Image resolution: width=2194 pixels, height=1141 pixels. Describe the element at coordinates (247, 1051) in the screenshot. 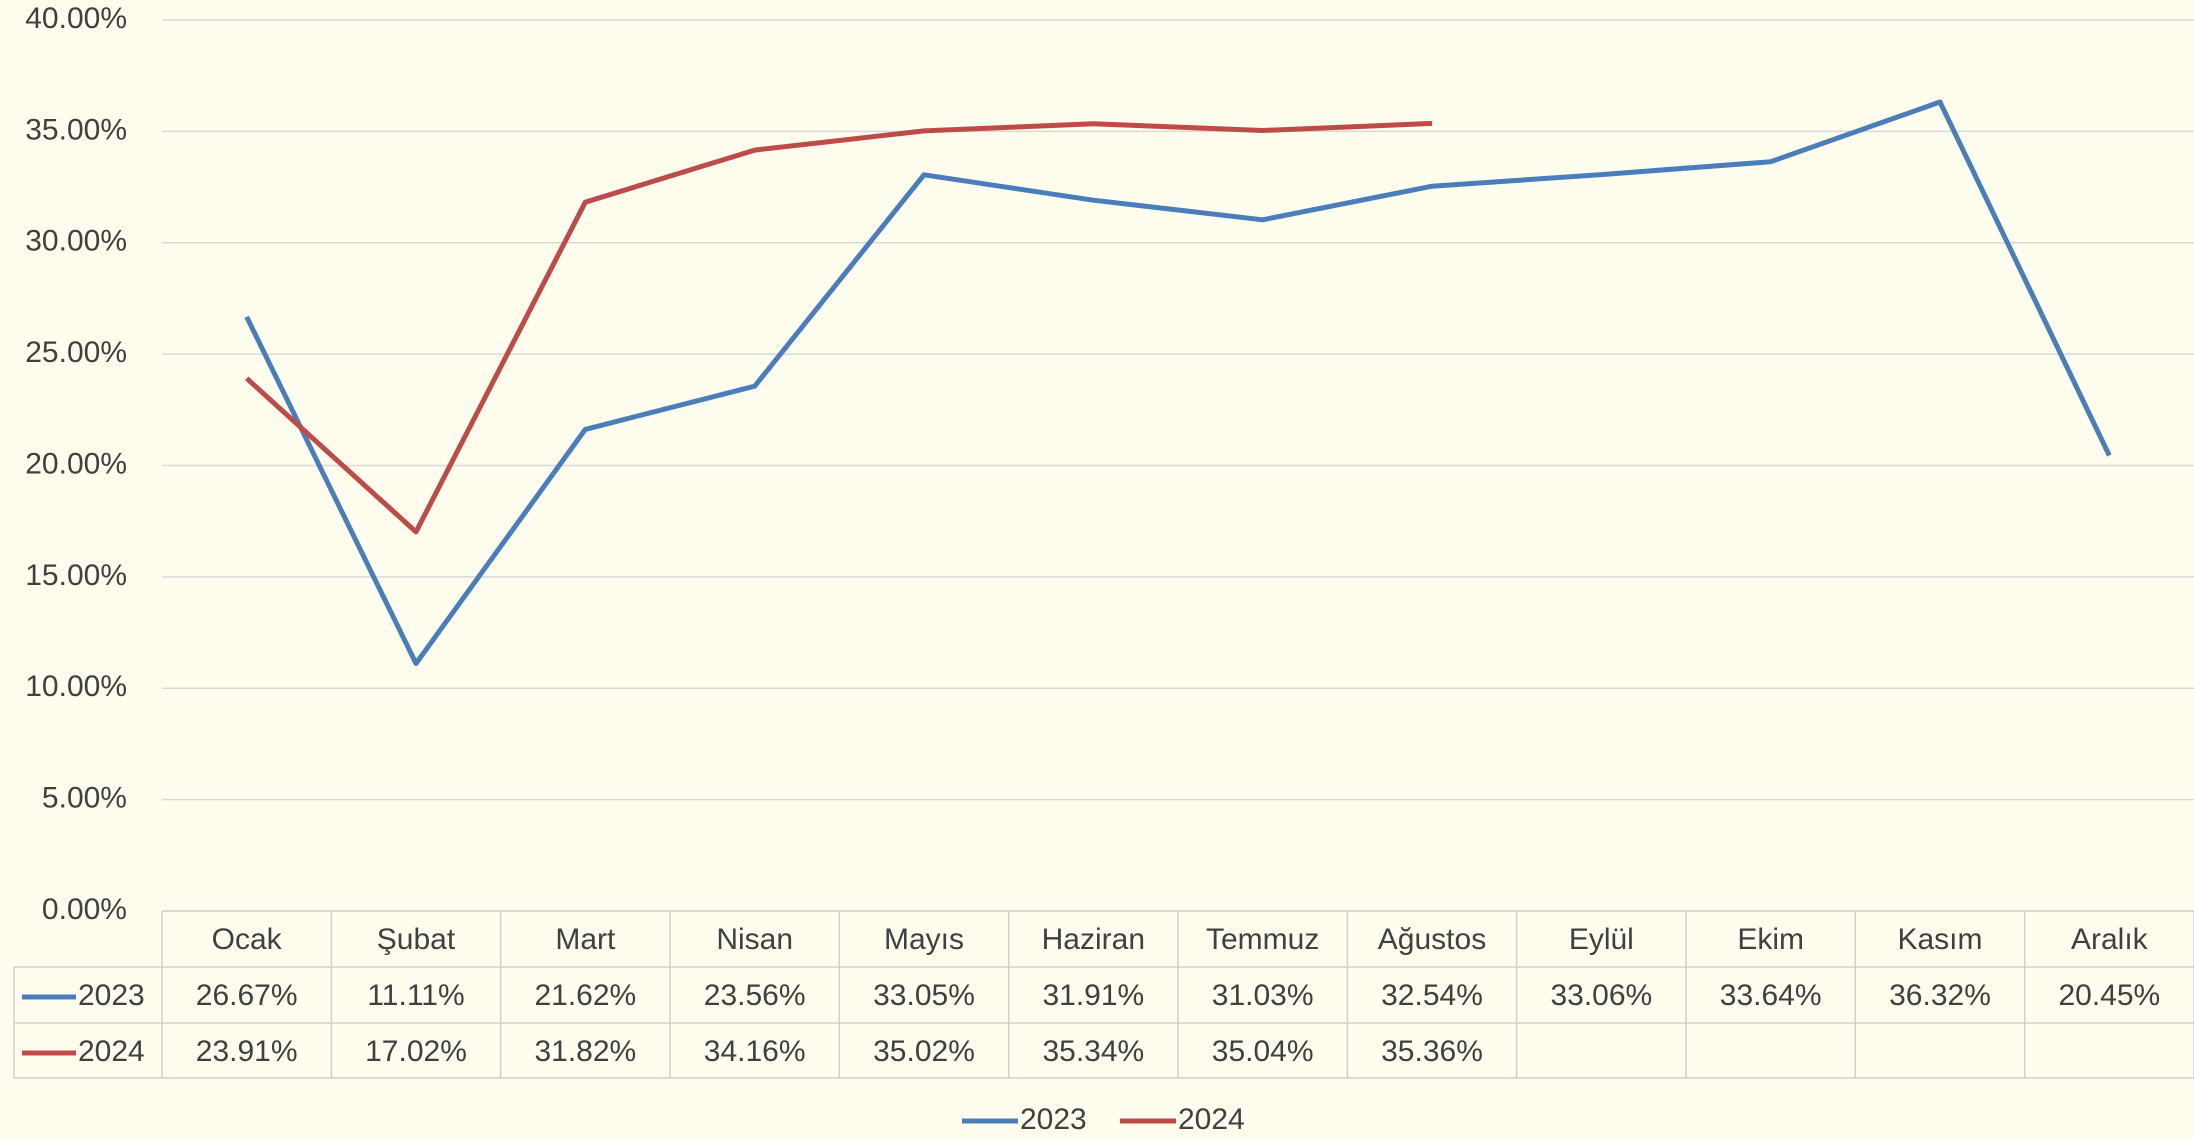

I see `table-cell: 23.91%` at that location.